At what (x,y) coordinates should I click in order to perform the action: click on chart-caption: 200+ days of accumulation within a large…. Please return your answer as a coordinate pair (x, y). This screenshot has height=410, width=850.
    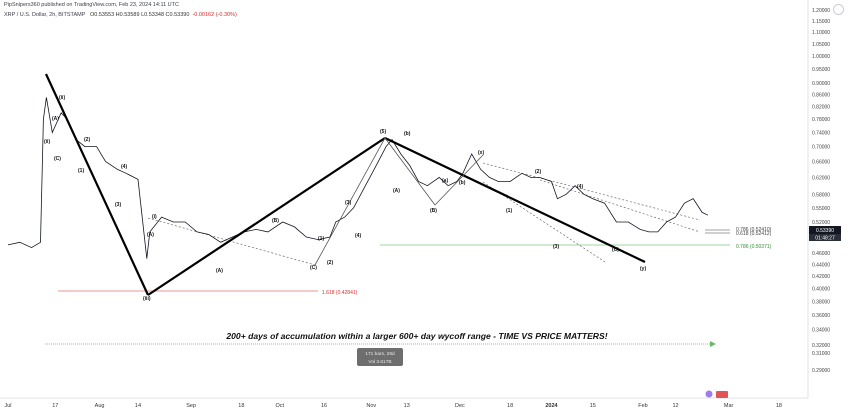
    Looking at the image, I should click on (416, 336).